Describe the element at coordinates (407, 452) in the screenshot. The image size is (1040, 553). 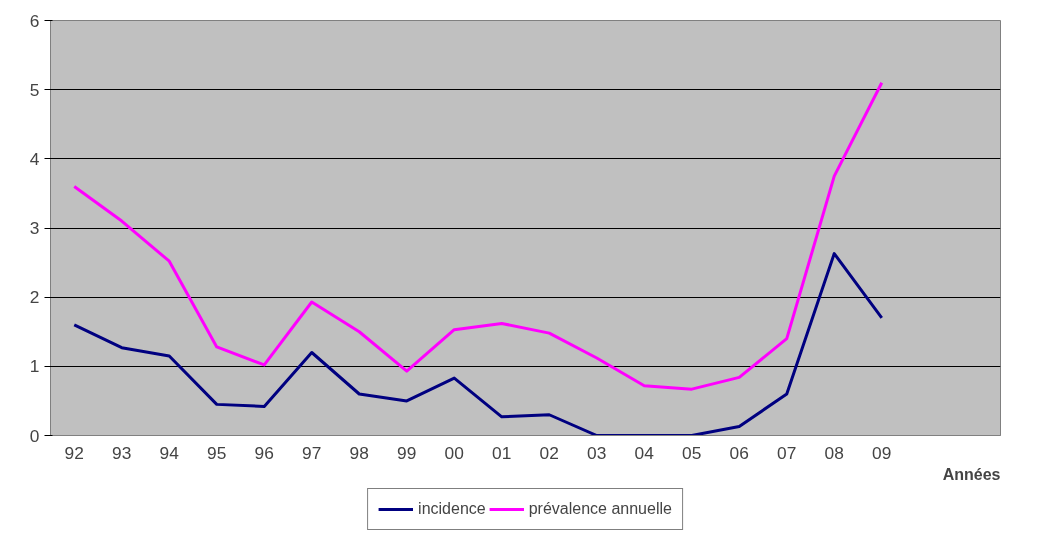
I see `x-tick-label: 99` at that location.